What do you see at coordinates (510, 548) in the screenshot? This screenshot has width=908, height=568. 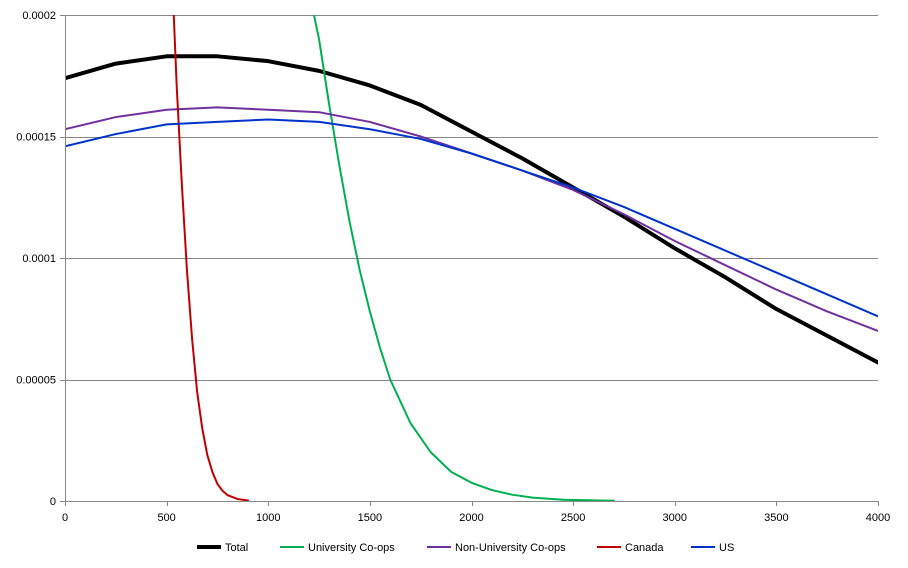 I see `legend-label: Non-University Co-ops` at bounding box center [510, 548].